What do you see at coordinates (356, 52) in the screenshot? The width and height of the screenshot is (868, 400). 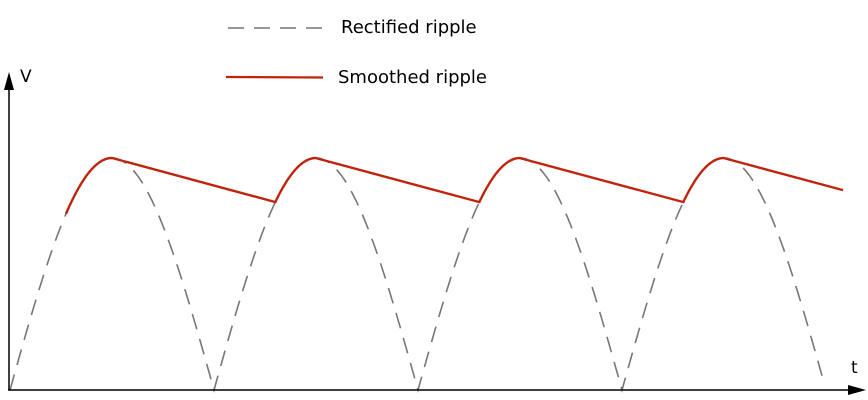 I see `legend: Rectified ripple Smoothed ripple` at bounding box center [356, 52].